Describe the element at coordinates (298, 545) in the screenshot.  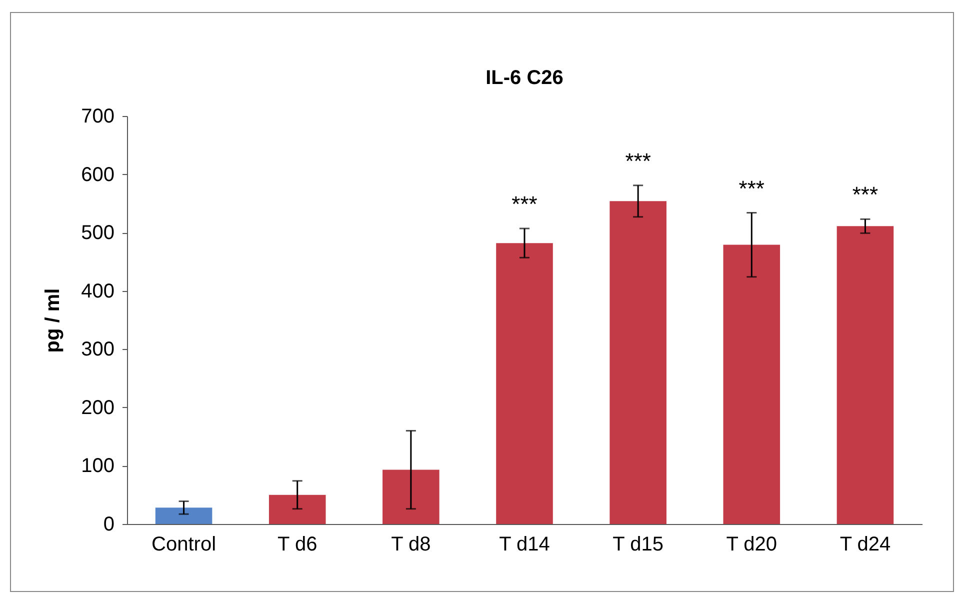
I see `x-tick-label: T d6` at that location.